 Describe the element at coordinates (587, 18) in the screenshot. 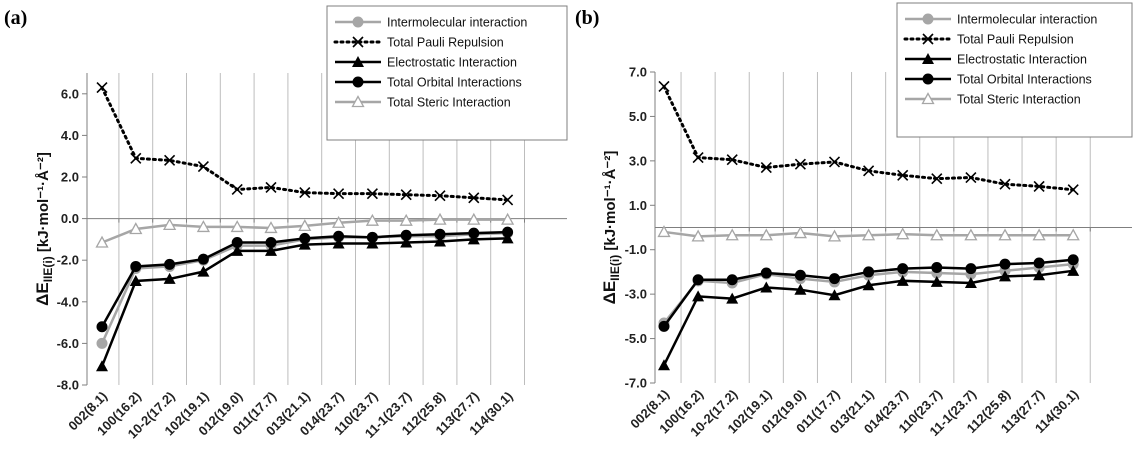

I see `panel-label: (b)` at that location.